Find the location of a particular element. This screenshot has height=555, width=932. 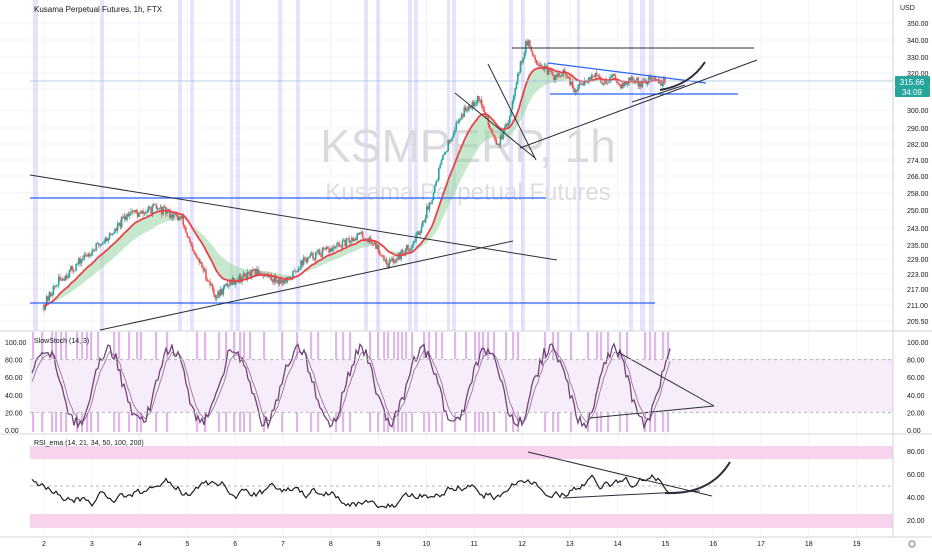

price-tick-label: 282.00 is located at coordinates (918, 145).